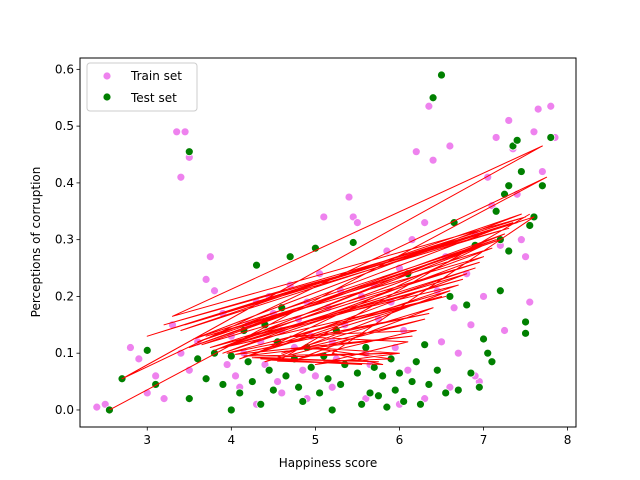 This screenshot has width=640, height=480. Describe the element at coordinates (64, 183) in the screenshot. I see `y-tick-label: 0.4` at that location.